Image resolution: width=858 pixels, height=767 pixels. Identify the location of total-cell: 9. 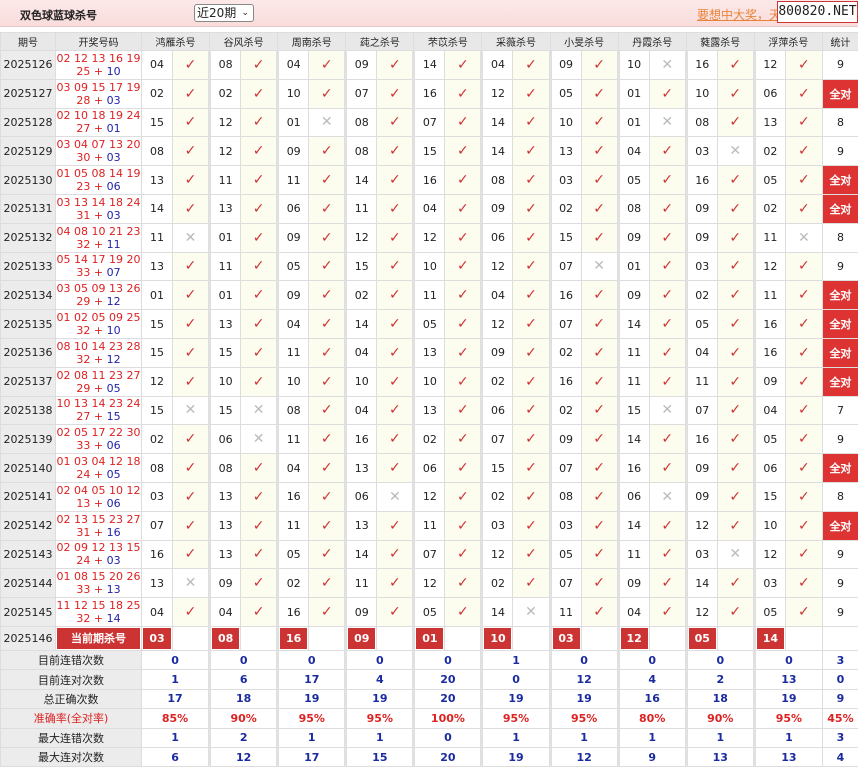
(840, 583).